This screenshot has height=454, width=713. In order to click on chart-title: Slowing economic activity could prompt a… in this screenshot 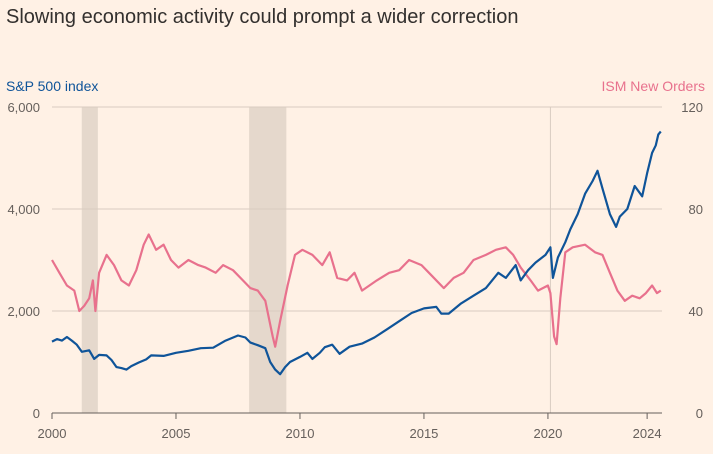, I will do `click(262, 17)`.